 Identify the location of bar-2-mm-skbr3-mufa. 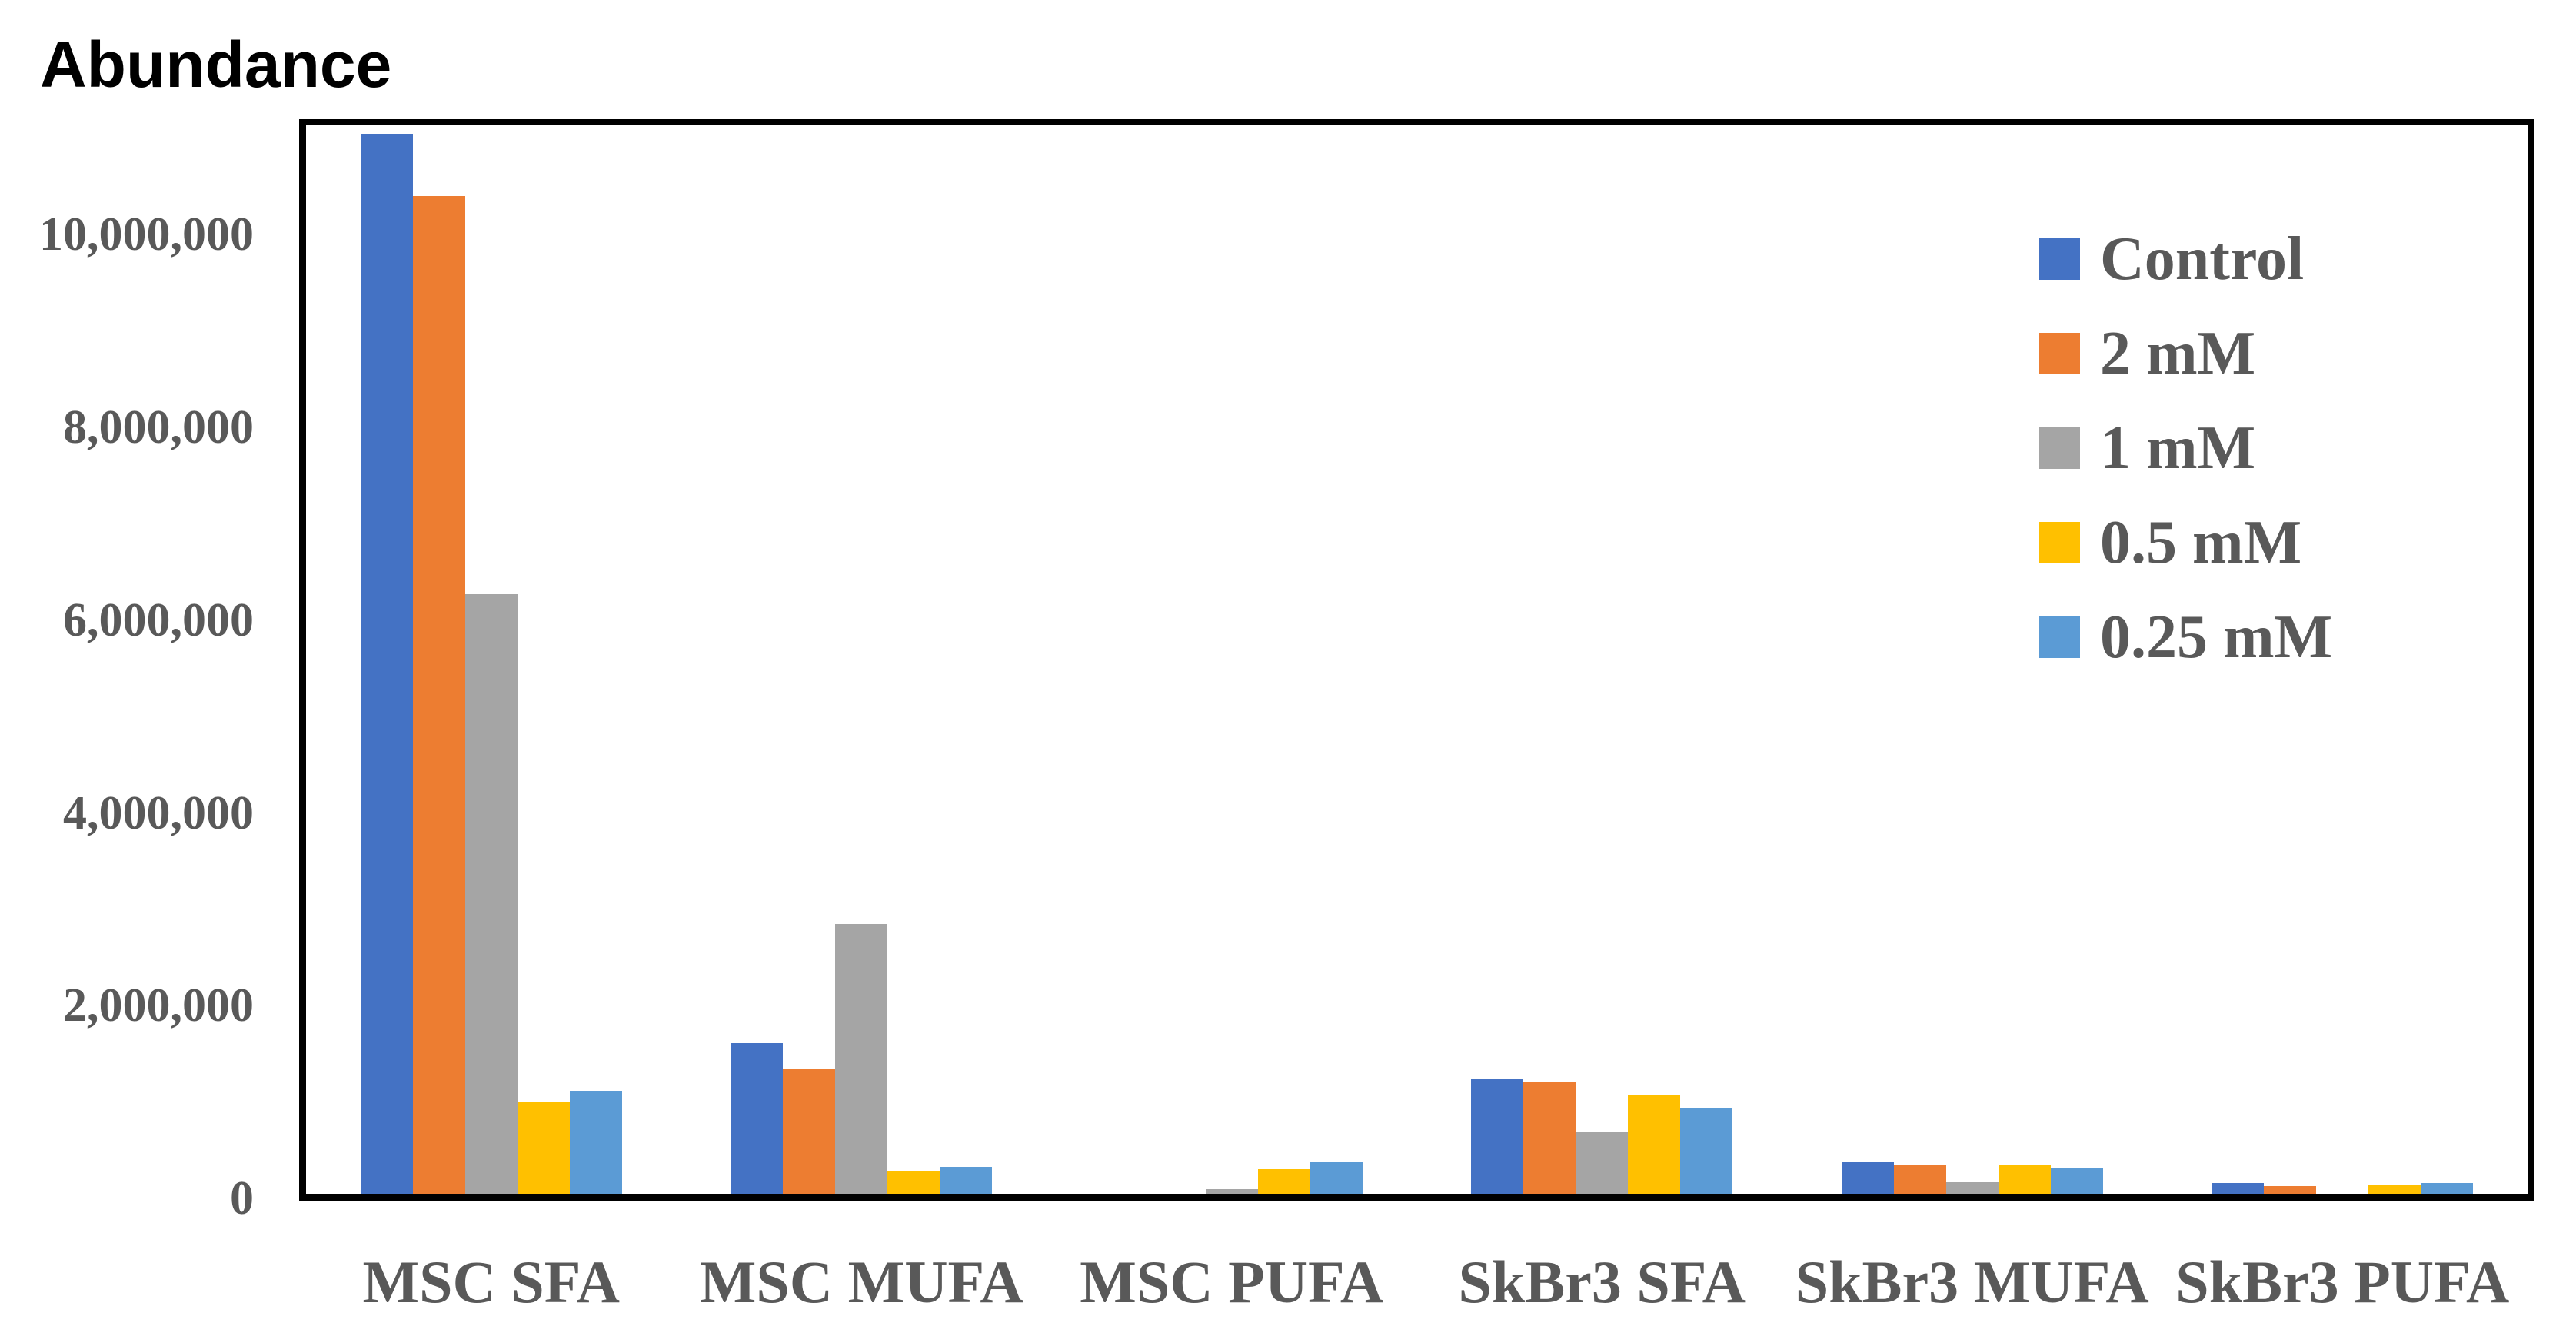
(1920, 1181).